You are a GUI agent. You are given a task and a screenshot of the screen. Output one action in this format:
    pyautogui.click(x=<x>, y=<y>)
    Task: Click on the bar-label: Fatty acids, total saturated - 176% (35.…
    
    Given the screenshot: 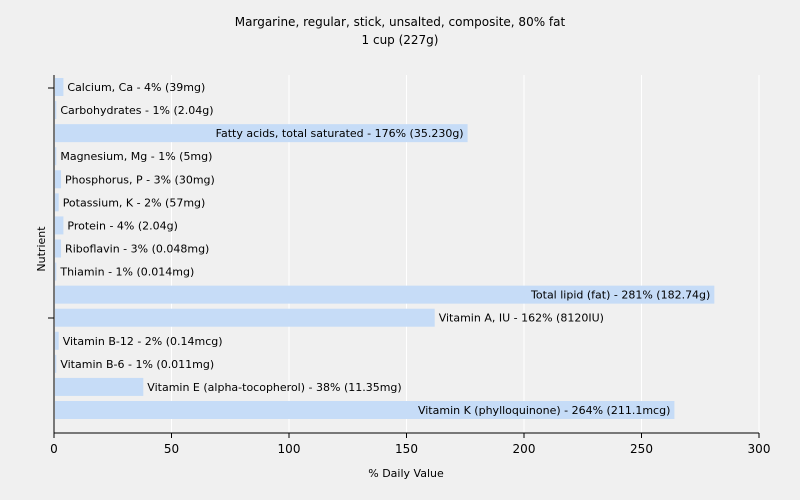 What is the action you would take?
    pyautogui.click(x=340, y=133)
    